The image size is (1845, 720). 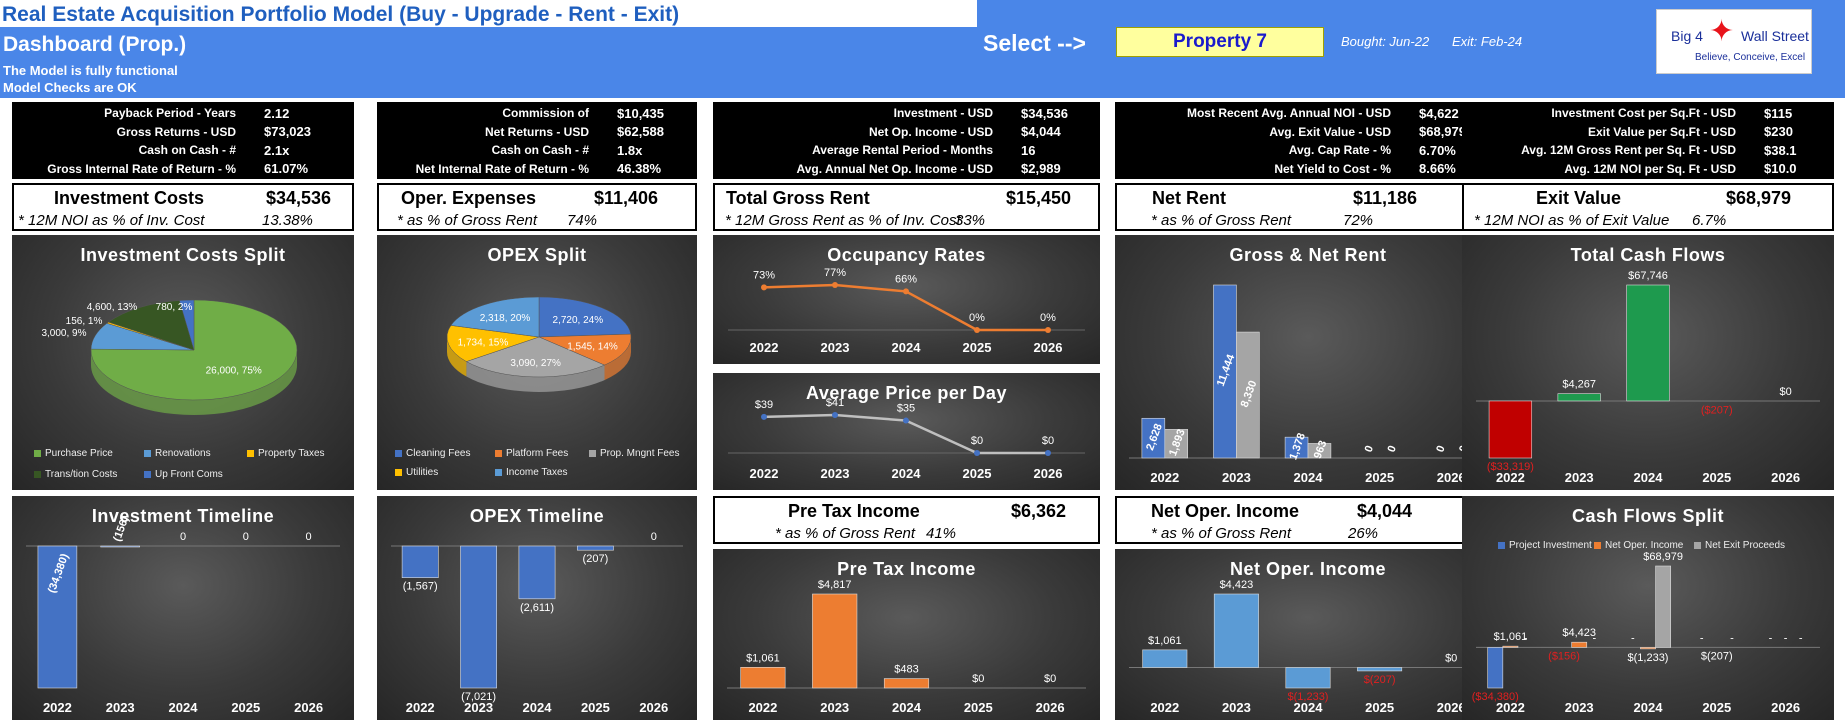 I want to click on select-label: Select -->, so click(x=1034, y=43).